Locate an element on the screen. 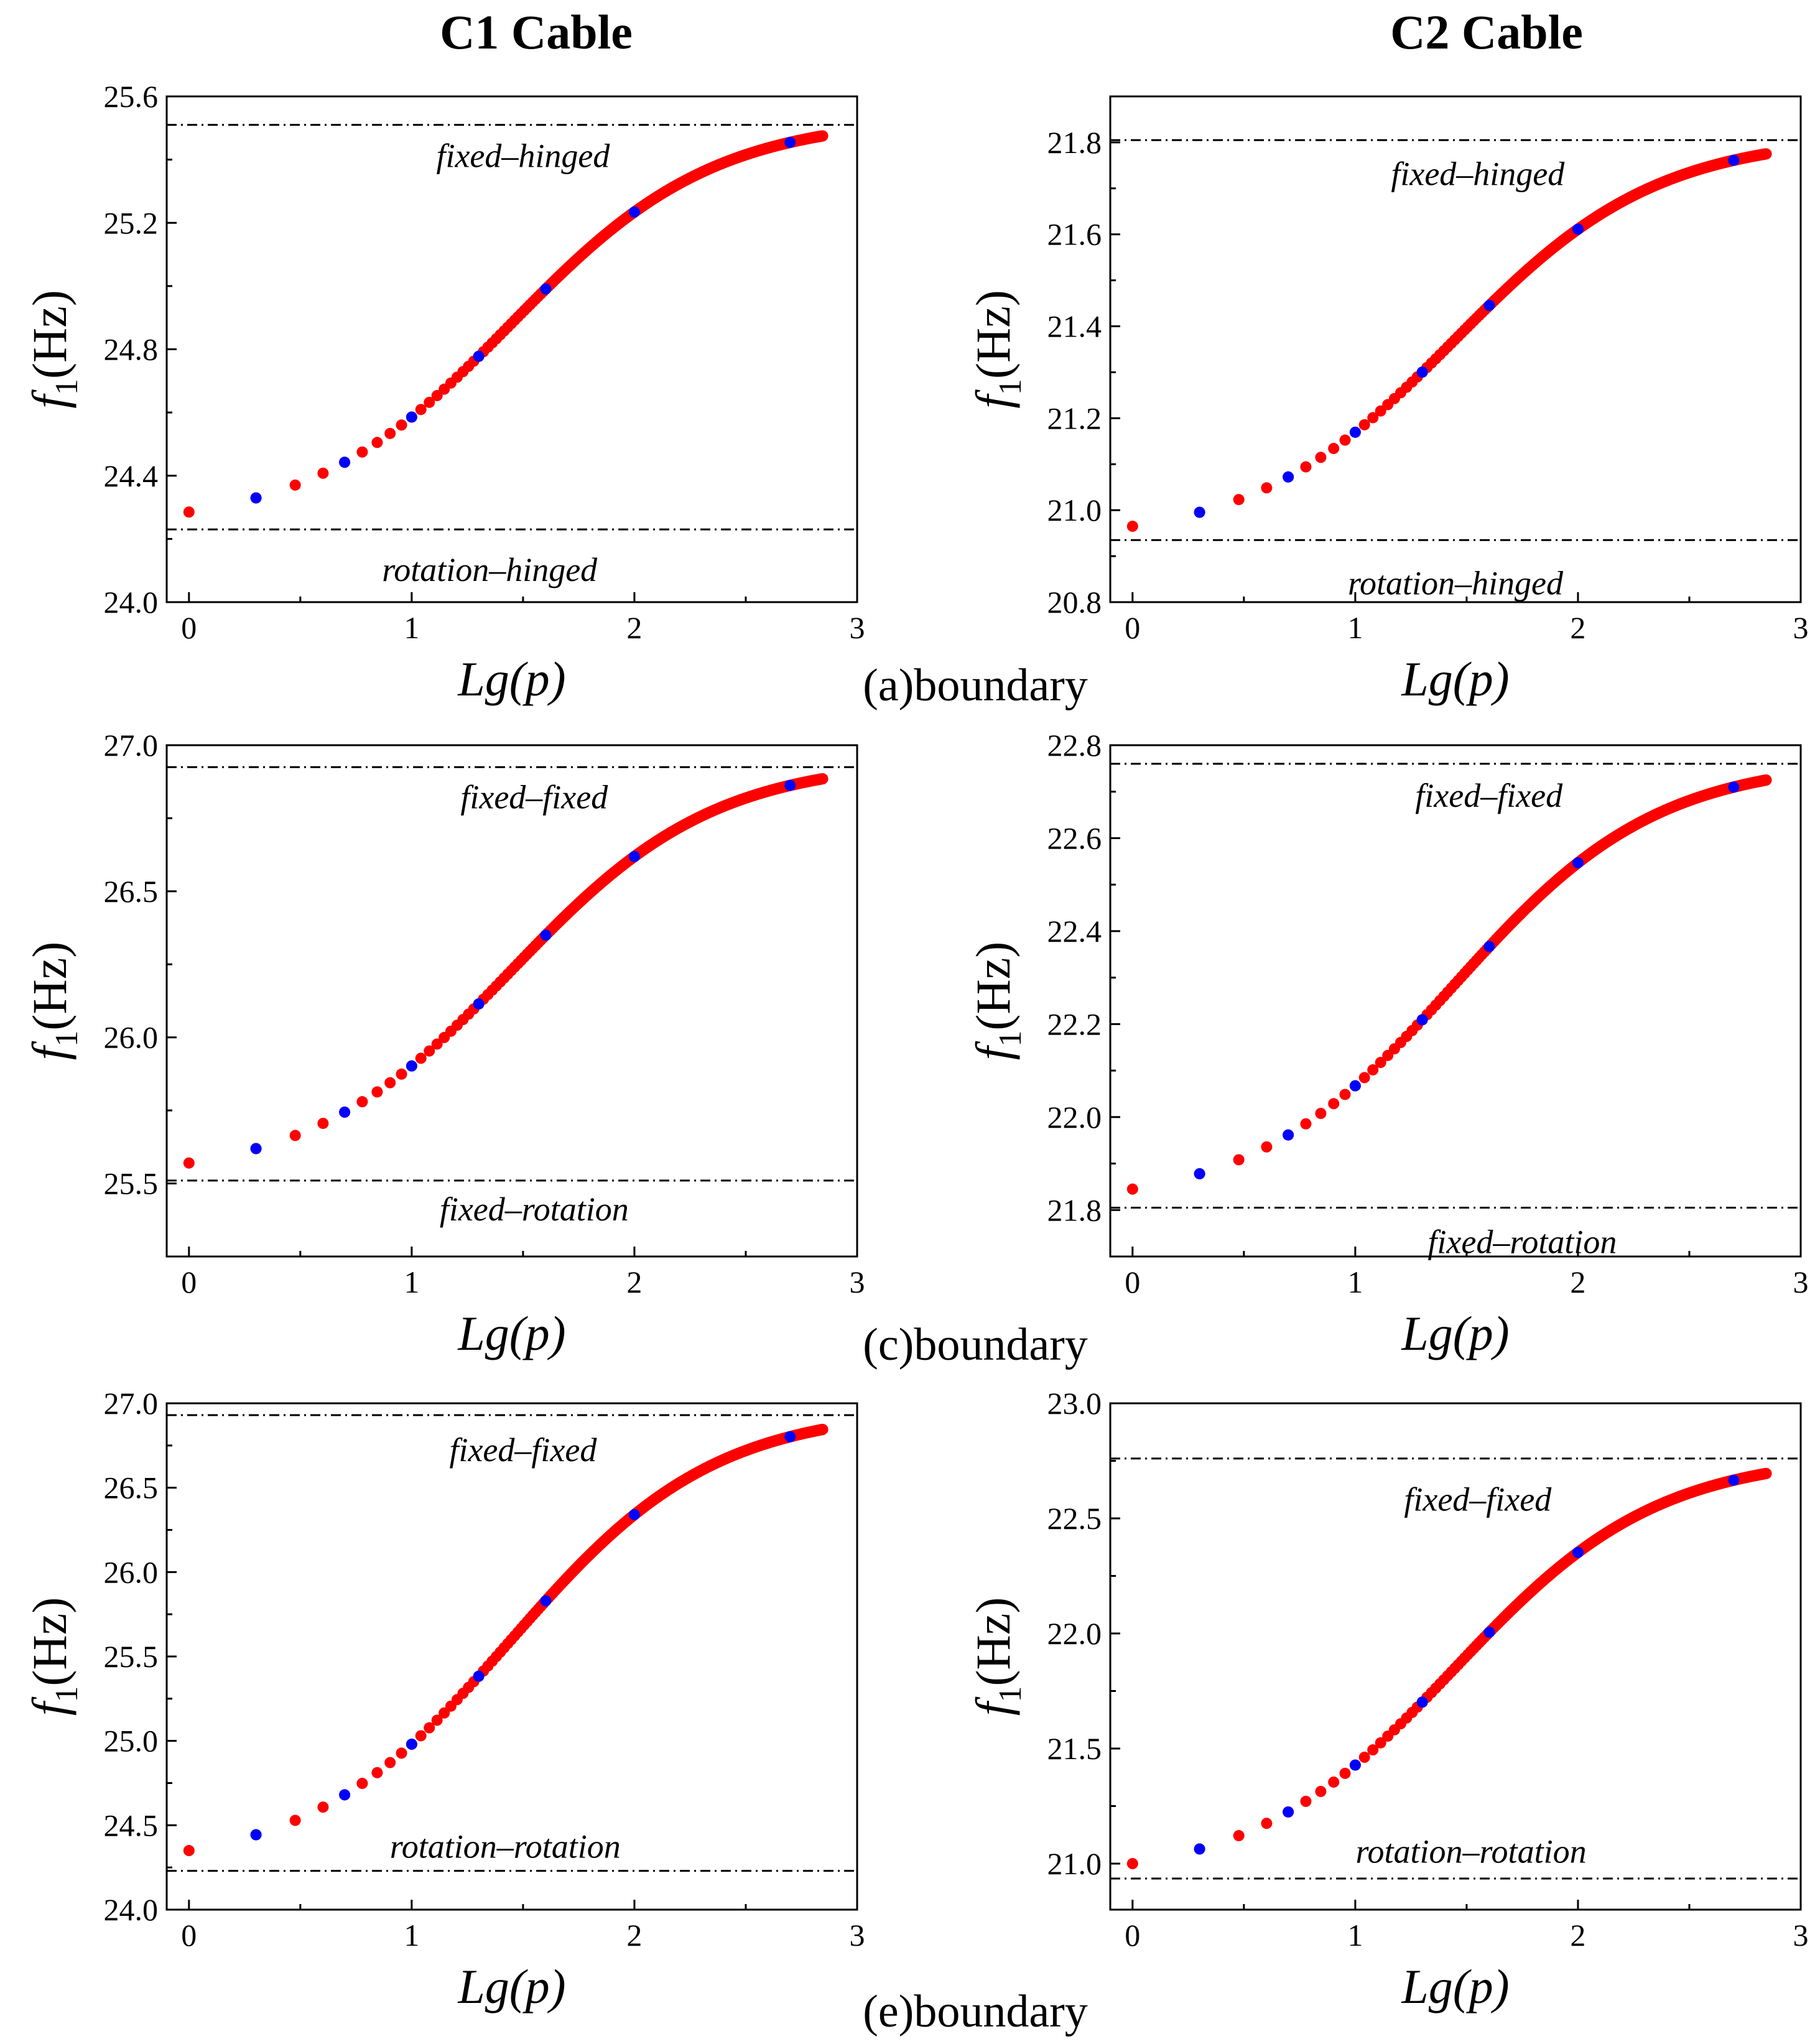 The image size is (1815, 2044). y-tick-label: 22.4 is located at coordinates (1074, 932).